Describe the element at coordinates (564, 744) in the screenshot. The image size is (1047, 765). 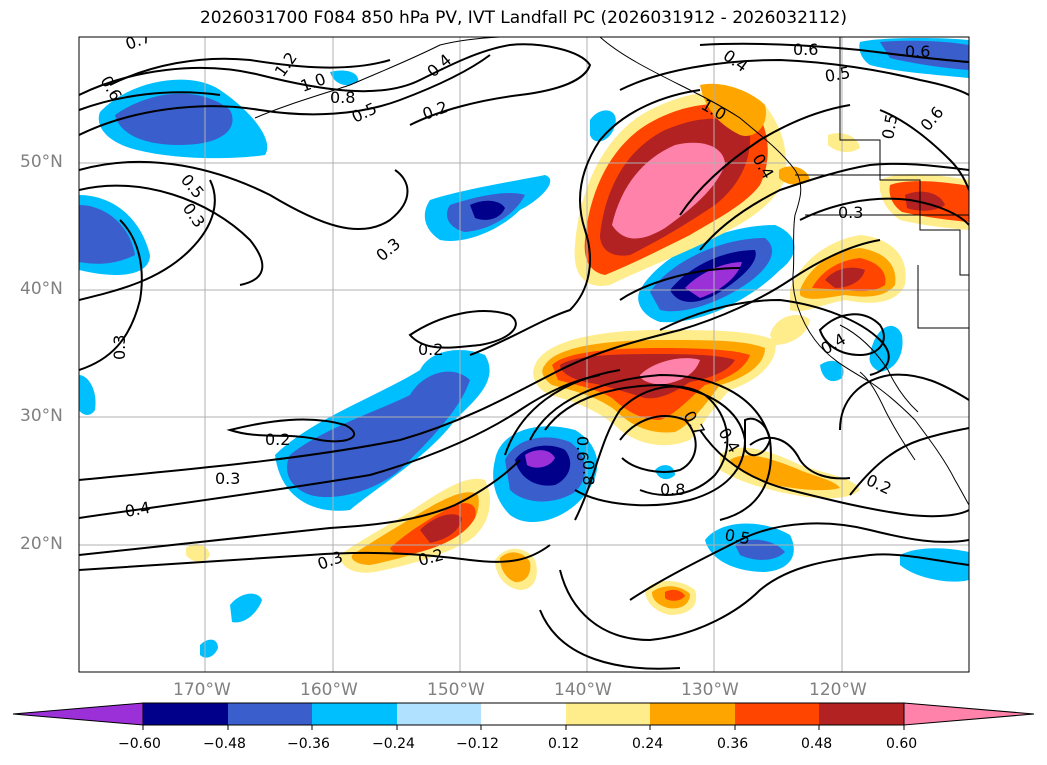
I see `colorbar-tick-label: 0.12` at that location.